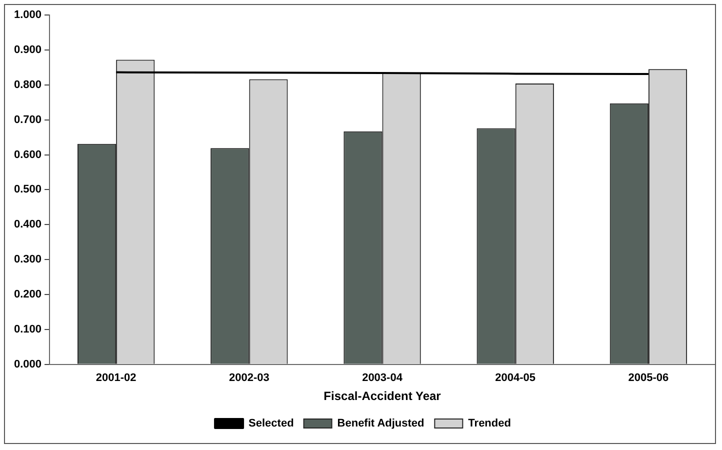  What do you see at coordinates (28, 364) in the screenshot?
I see `y-tick-label: 0.000` at bounding box center [28, 364].